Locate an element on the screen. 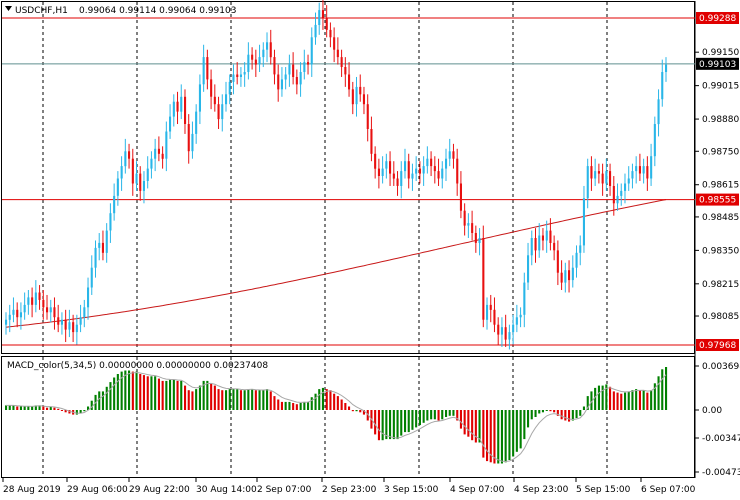 The height and width of the screenshot is (500, 740). dropdown-triangle-icon is located at coordinates (8, 8).